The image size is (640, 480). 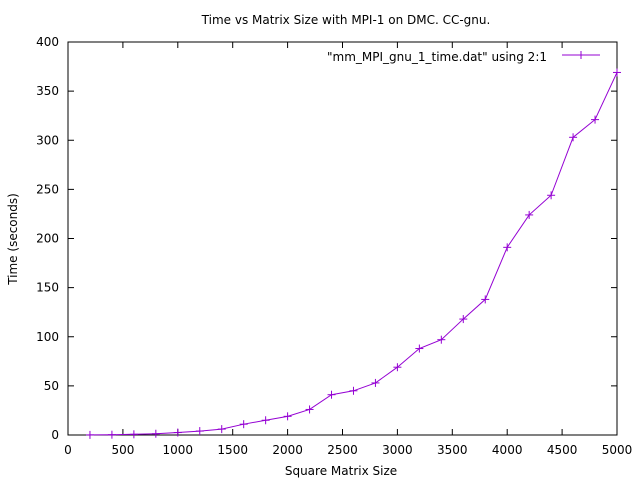 I want to click on x-axis-label: Square Matrix Size, so click(x=341, y=471).